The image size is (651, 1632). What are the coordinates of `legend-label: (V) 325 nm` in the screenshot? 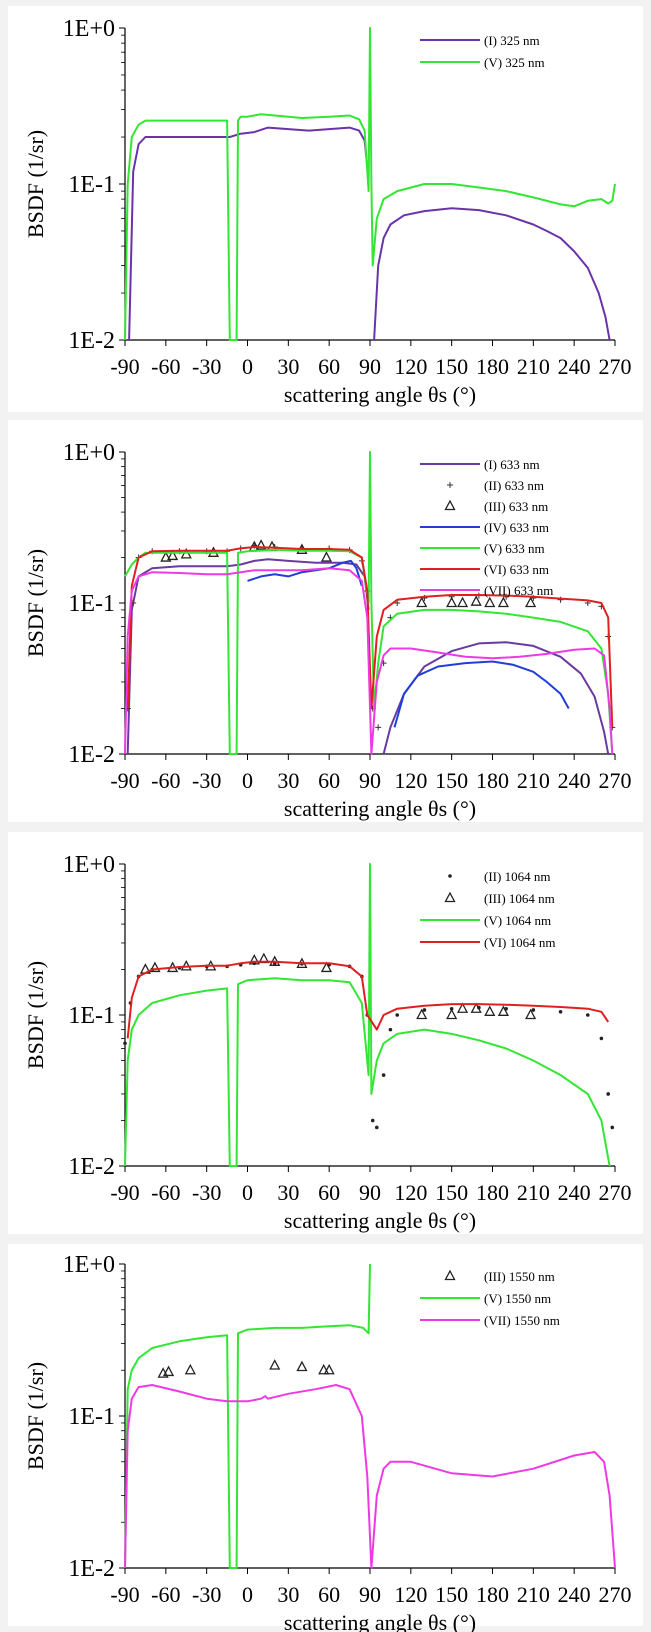 It's located at (514, 62).